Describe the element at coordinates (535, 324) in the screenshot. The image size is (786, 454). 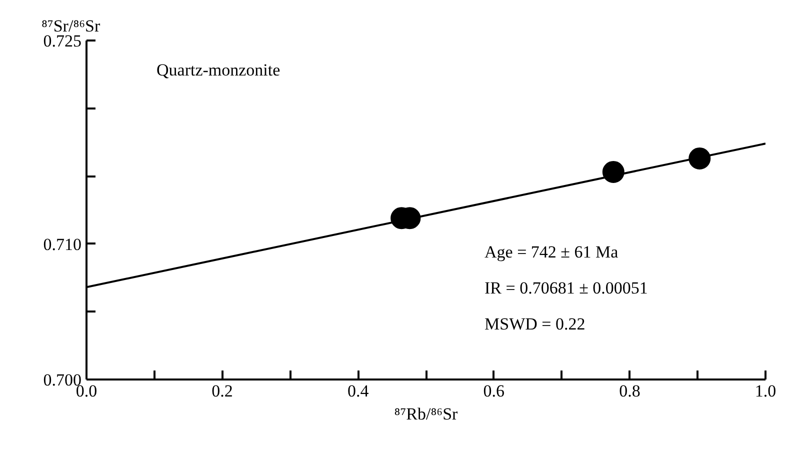
I see `annotation: MSWD = 0.22` at that location.